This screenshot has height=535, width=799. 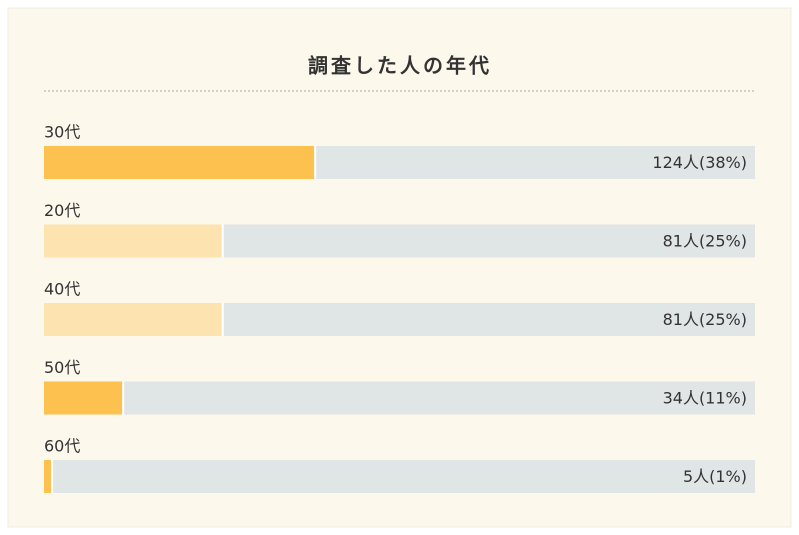 What do you see at coordinates (62, 210) in the screenshot?
I see `category-label: 20代` at bounding box center [62, 210].